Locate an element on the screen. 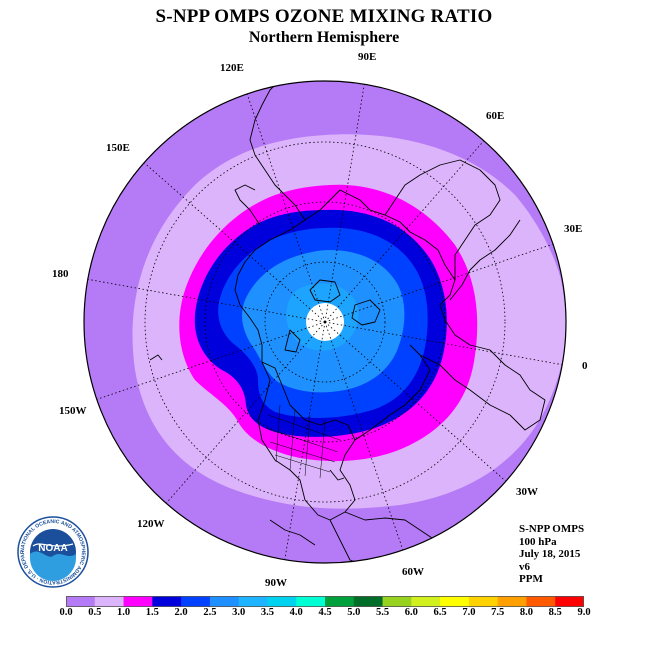  lon-label-90w: 90W is located at coordinates (276, 583).